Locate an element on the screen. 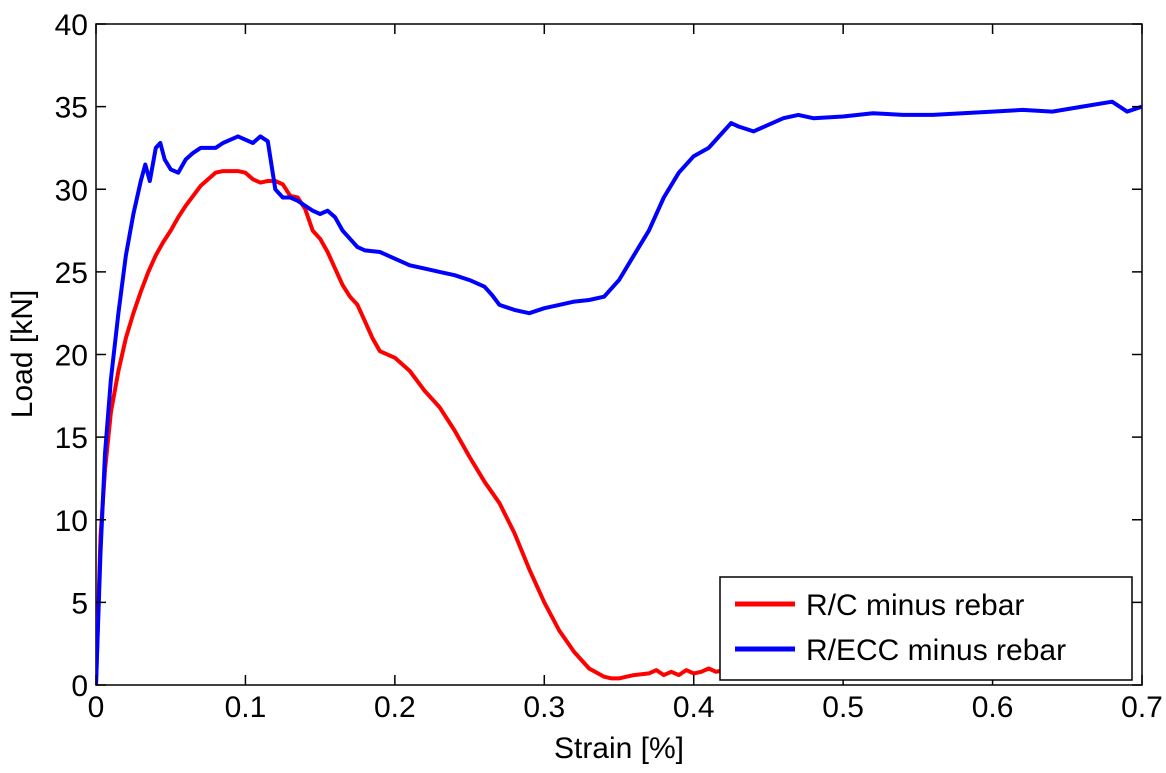  x-tick-label: 0.2 is located at coordinates (395, 707).